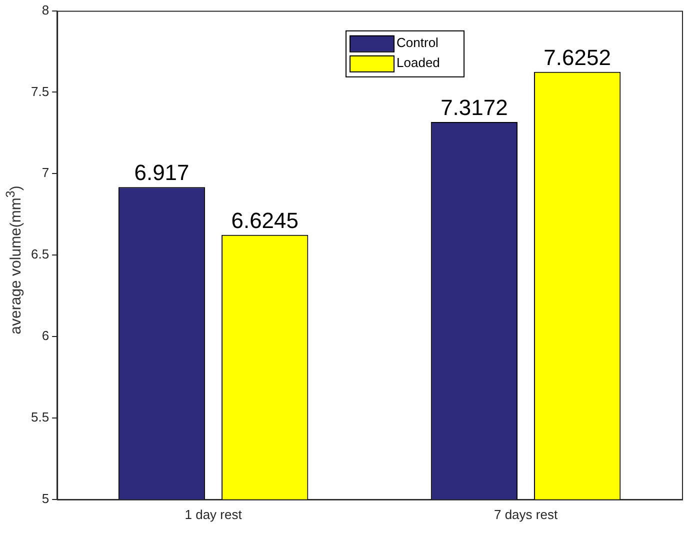 The width and height of the screenshot is (685, 535). Describe the element at coordinates (46, 498) in the screenshot. I see `y-tick-label: 5` at that location.